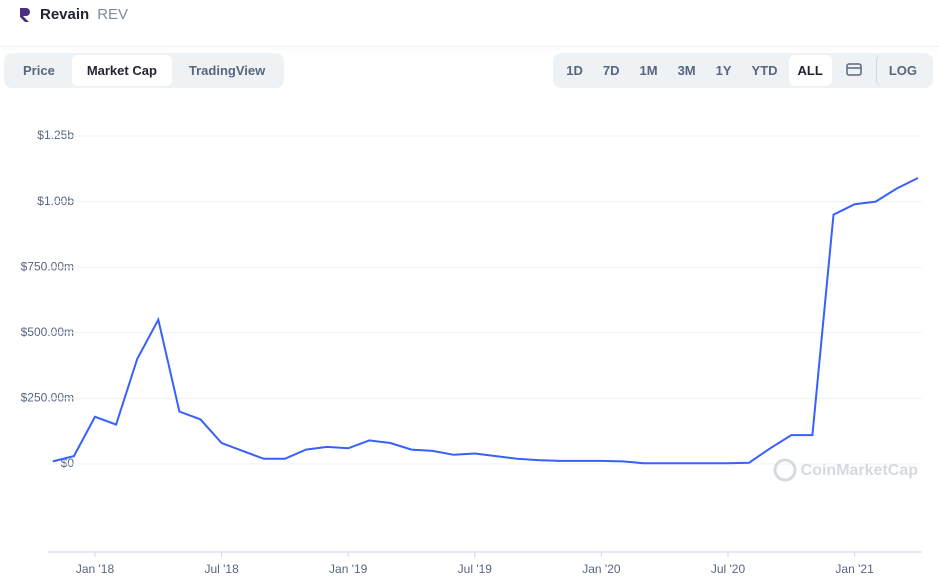 This screenshot has width=939, height=588. I want to click on x-tick-label: Jan '19, so click(348, 569).